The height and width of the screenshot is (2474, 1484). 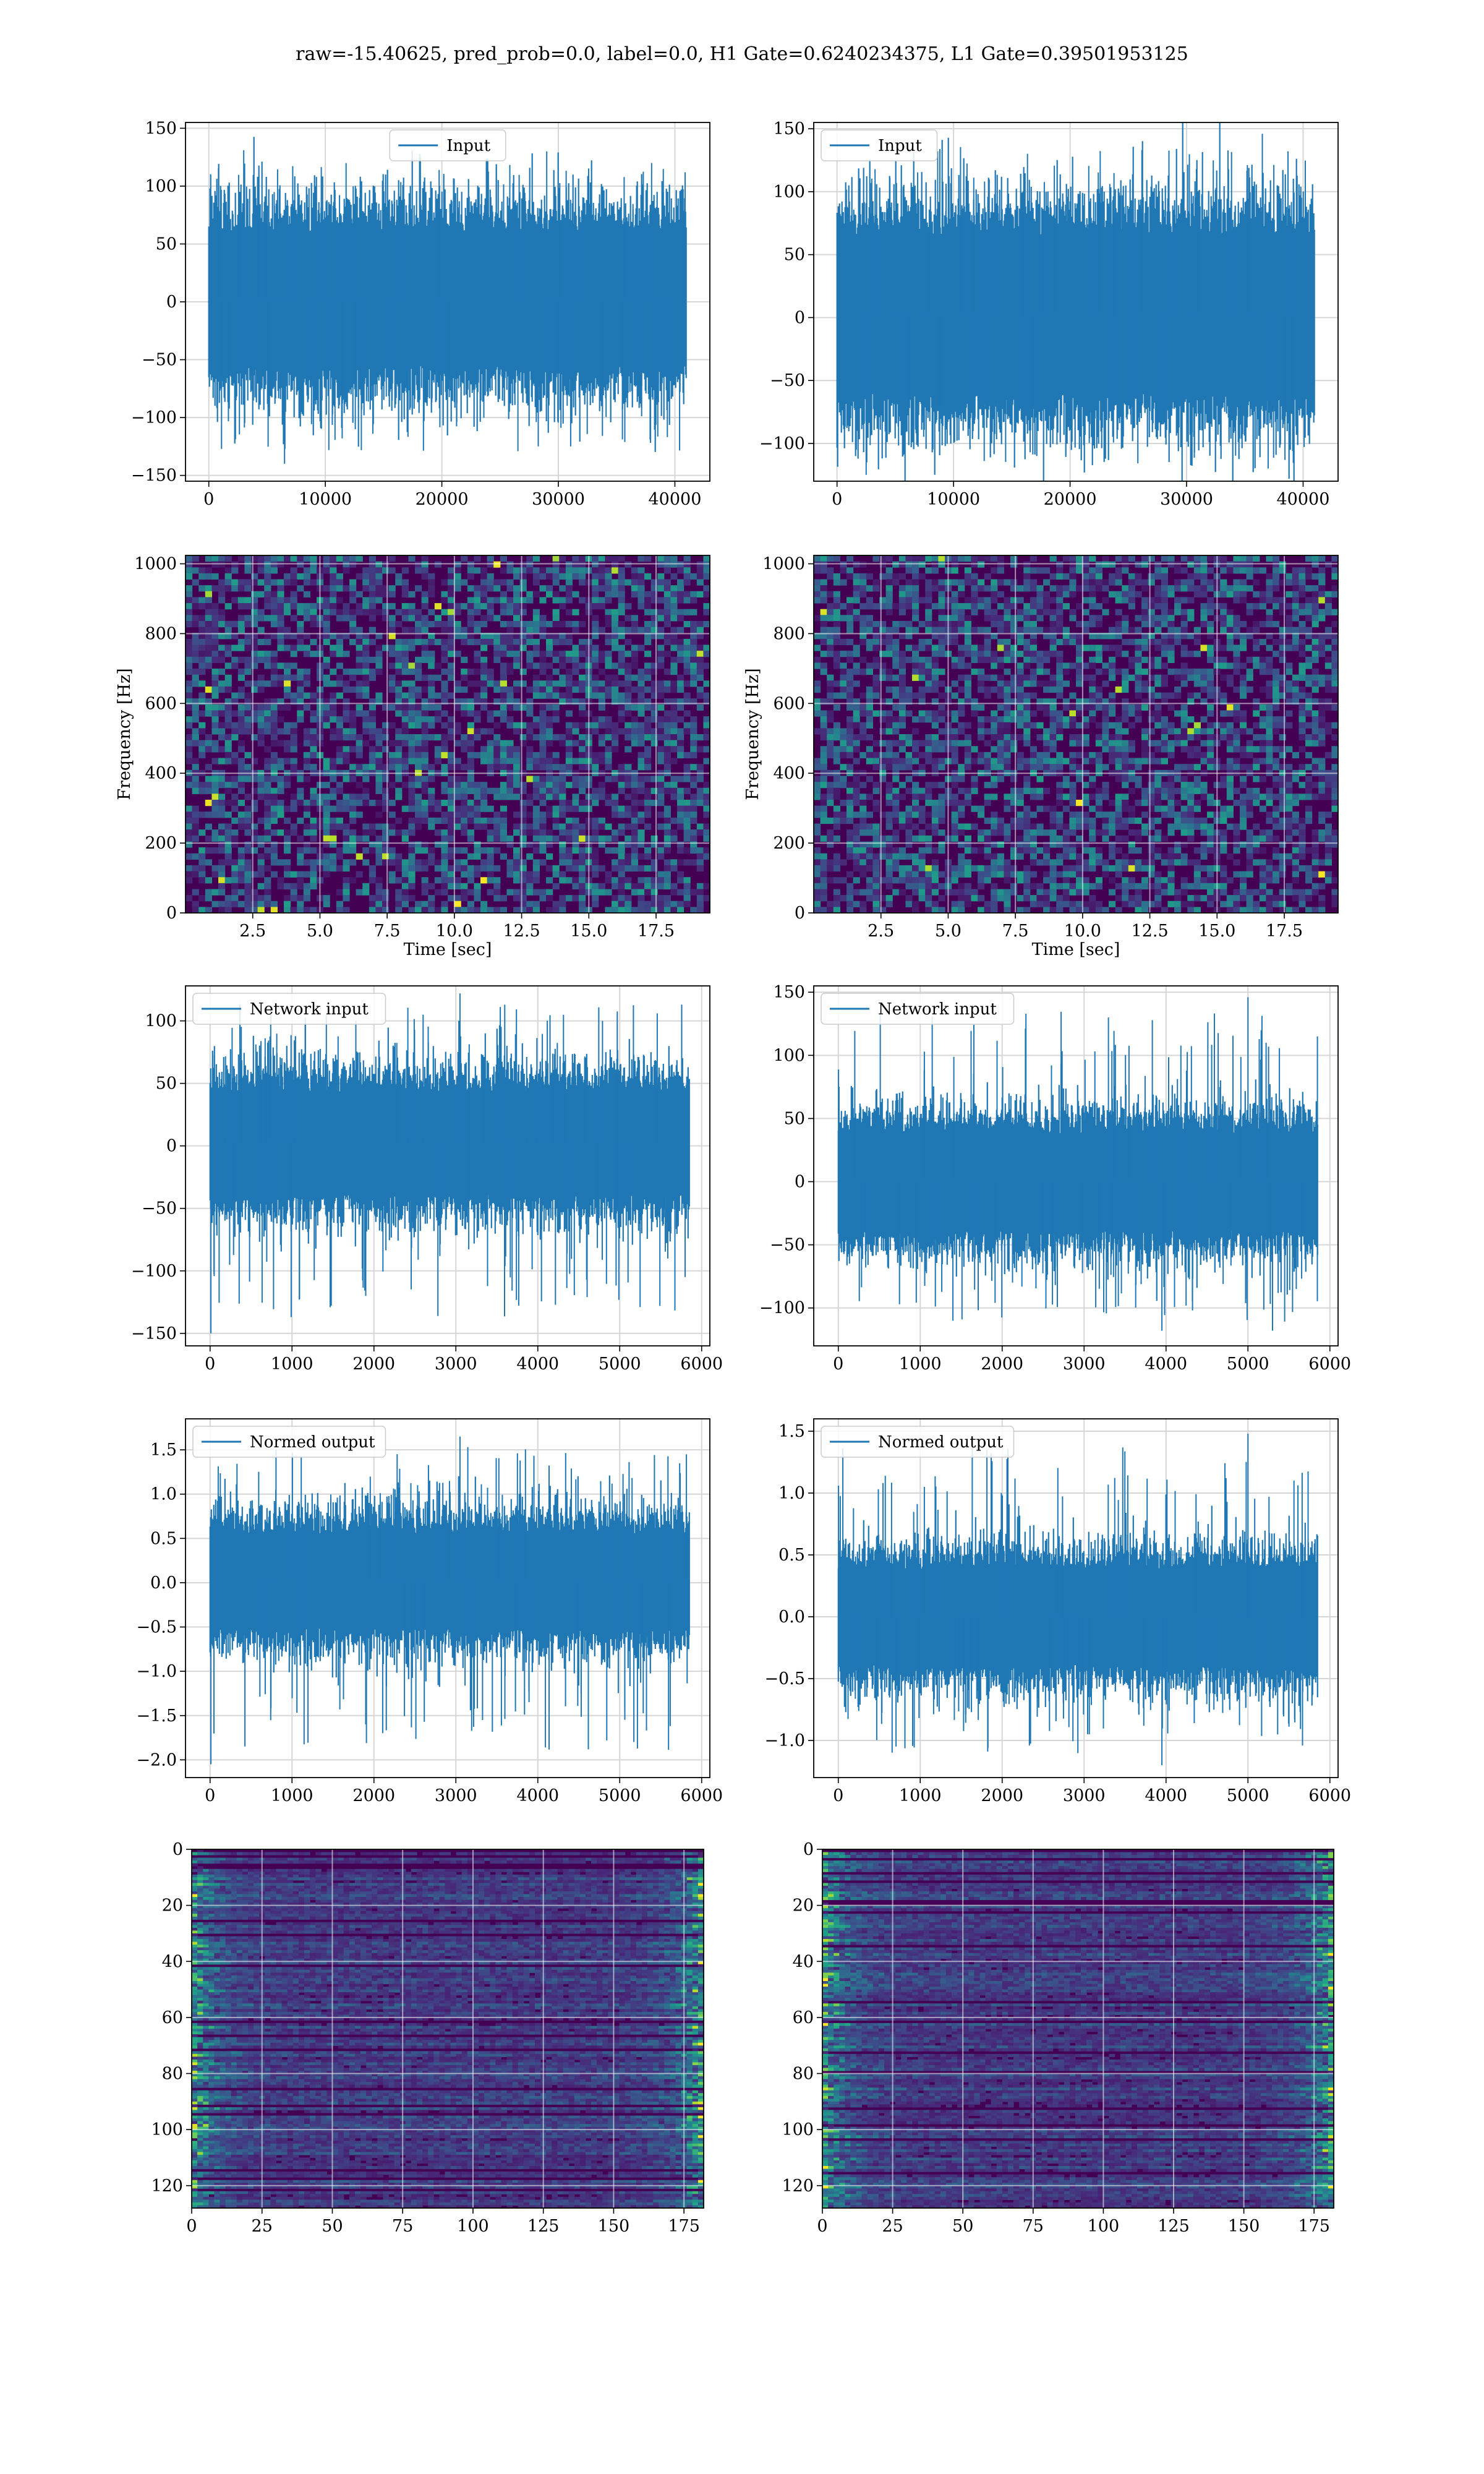 I want to click on input-l1-plot-area, so click(x=1076, y=301).